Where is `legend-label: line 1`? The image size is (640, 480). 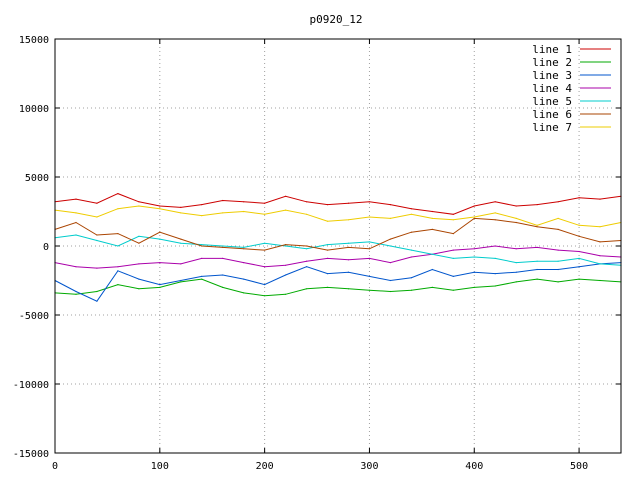 legend-label: line 1 is located at coordinates (552, 49).